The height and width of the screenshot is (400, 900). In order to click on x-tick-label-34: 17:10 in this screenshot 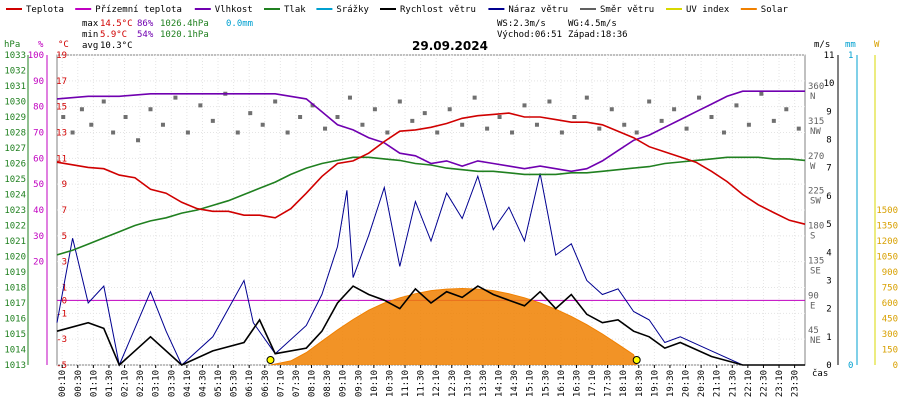, I will do `click(593, 383)`.